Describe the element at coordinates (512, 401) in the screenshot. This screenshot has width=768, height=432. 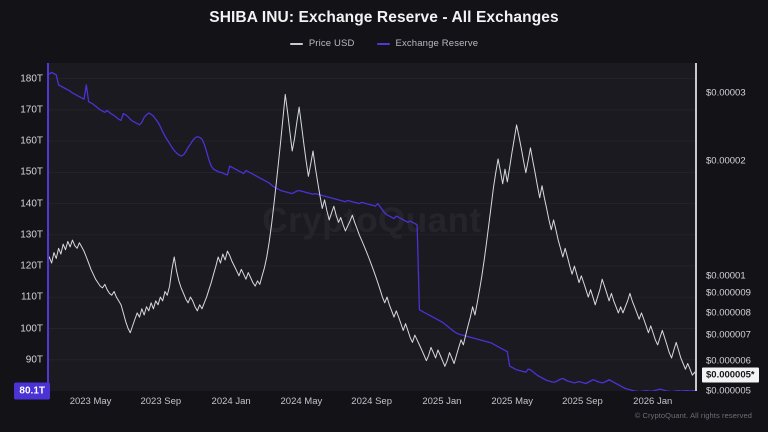
I see `x-axis-tick: 2025 May` at that location.